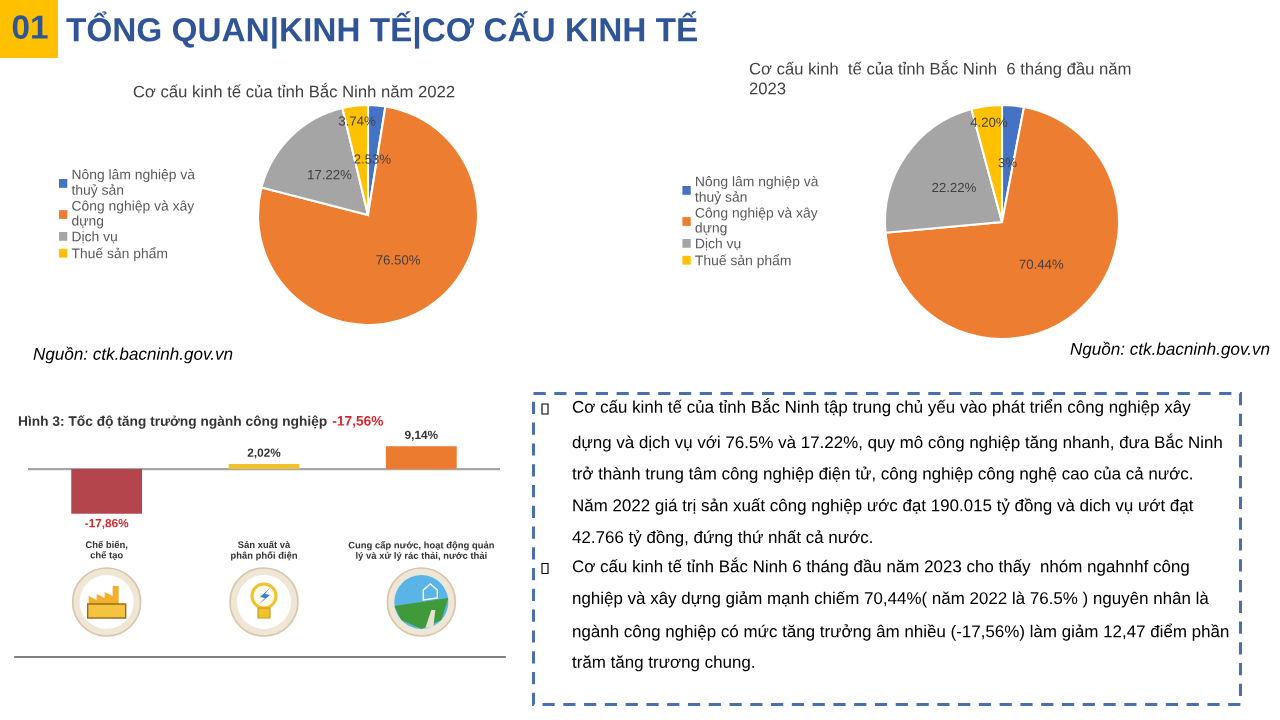  Describe the element at coordinates (1041, 264) in the screenshot. I see `data-label: 70.44%` at that location.